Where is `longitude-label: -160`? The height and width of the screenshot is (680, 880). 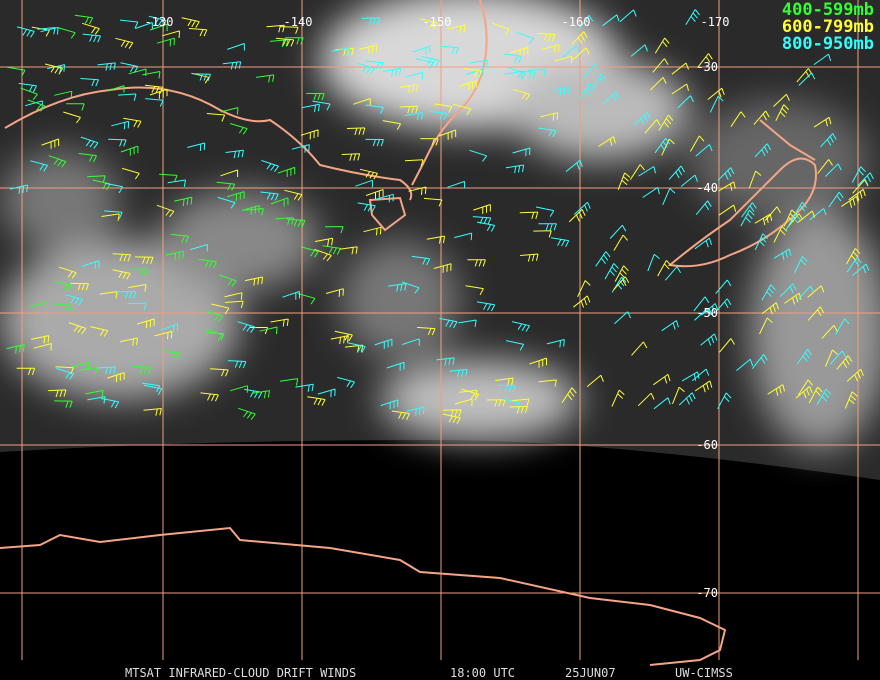 longitude-label: -160 is located at coordinates (576, 22).